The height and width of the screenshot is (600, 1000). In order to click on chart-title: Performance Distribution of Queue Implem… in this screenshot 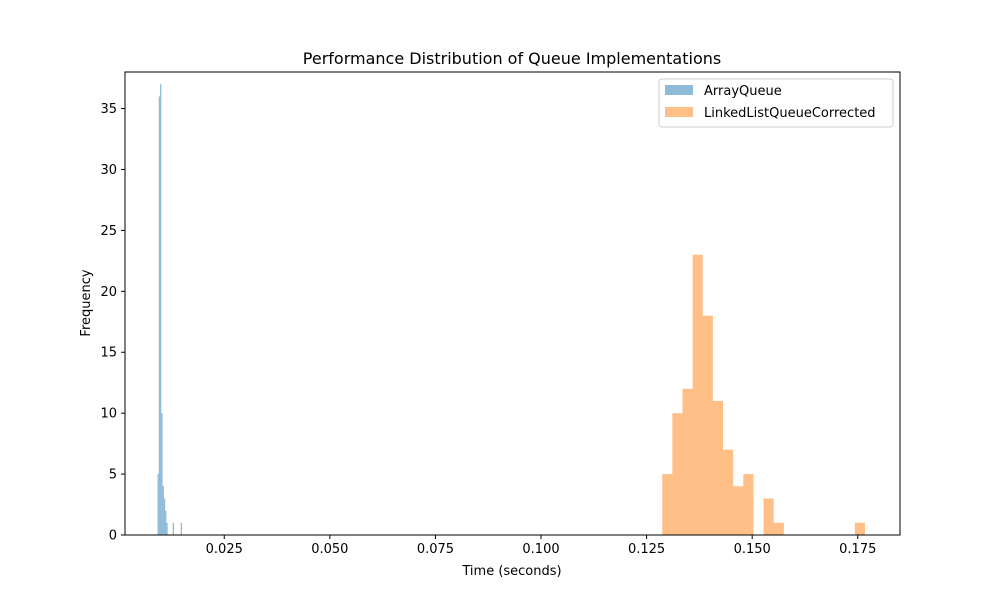, I will do `click(512, 58)`.